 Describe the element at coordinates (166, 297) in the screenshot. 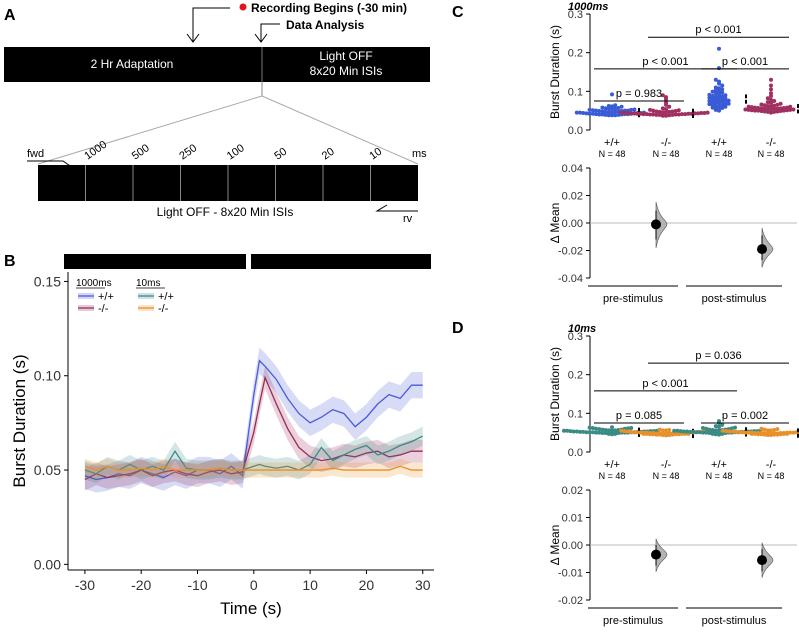

I see `legend-entry: +/+` at that location.